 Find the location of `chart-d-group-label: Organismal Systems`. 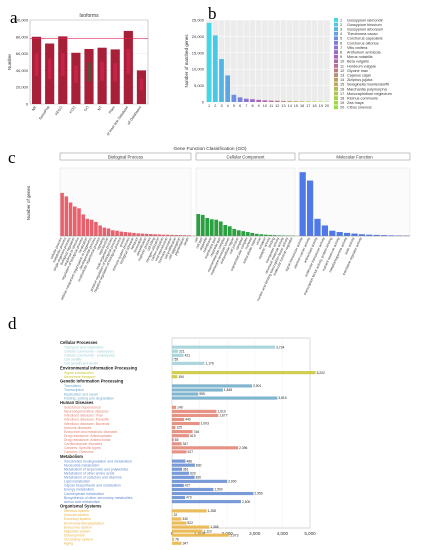

chart-d-group-label: Organismal Systems is located at coordinates (81, 506).